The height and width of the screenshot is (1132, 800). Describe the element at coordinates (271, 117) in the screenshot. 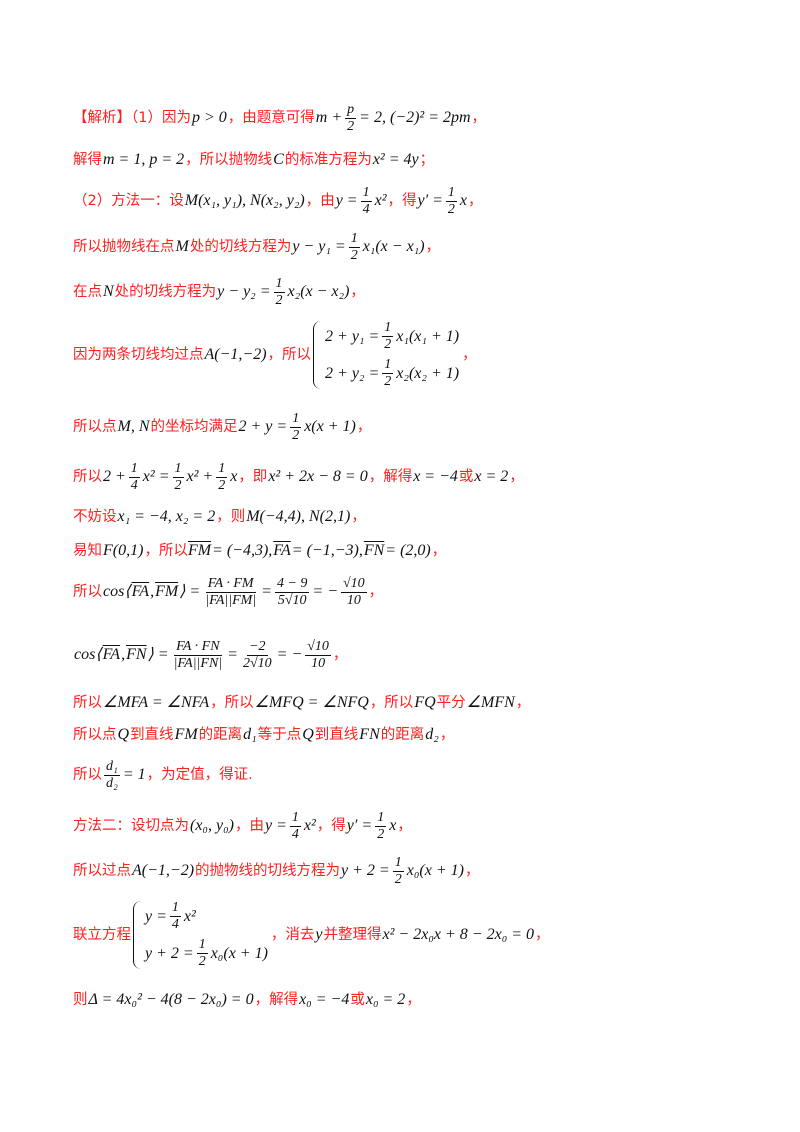

I see `text-run: ，由题意可得` at that location.